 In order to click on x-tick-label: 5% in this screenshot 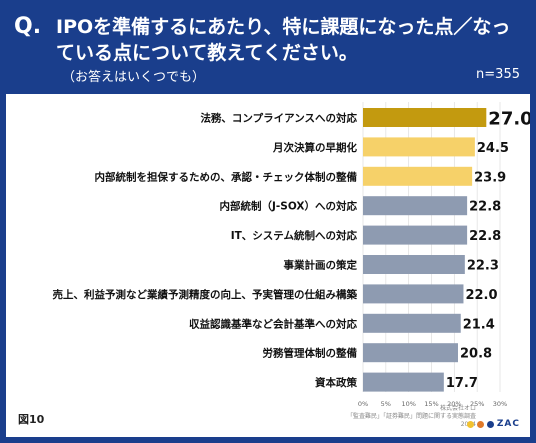, I will do `click(386, 404)`.